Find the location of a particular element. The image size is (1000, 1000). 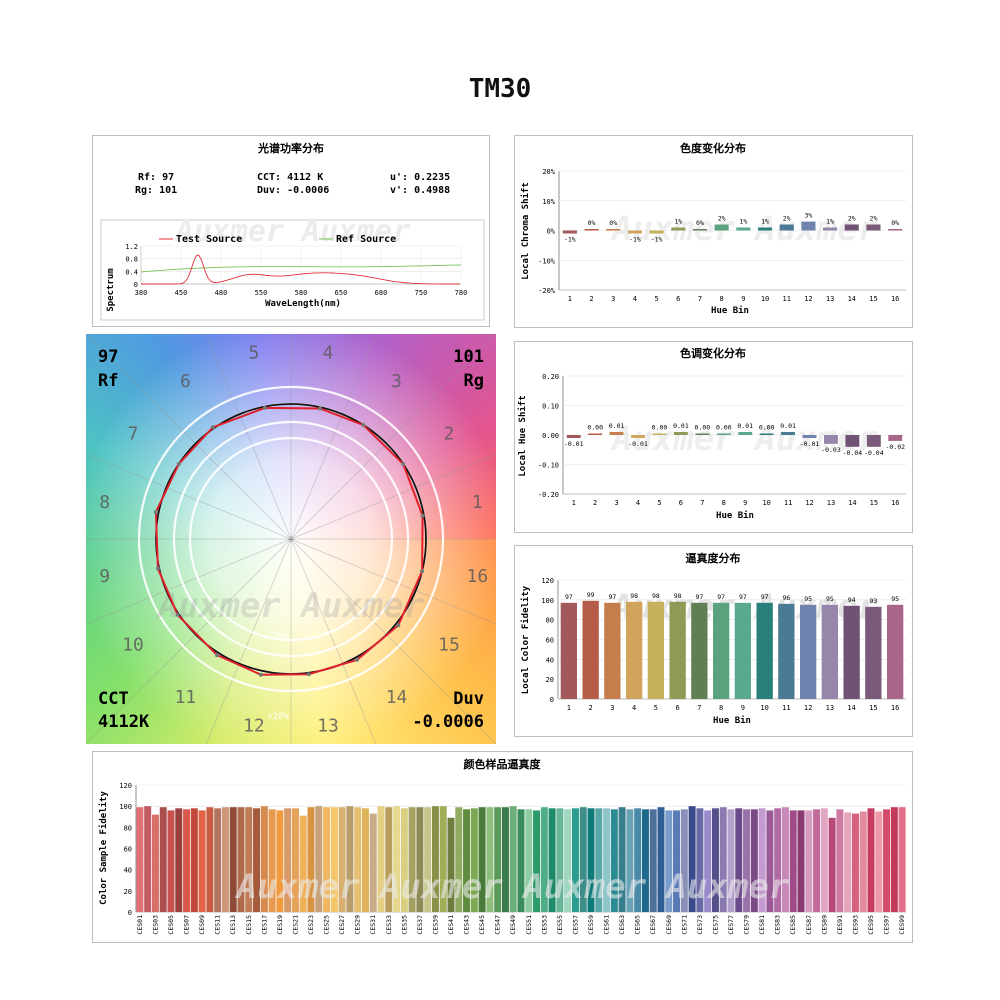

chroma-xtick: 10 is located at coordinates (765, 299).